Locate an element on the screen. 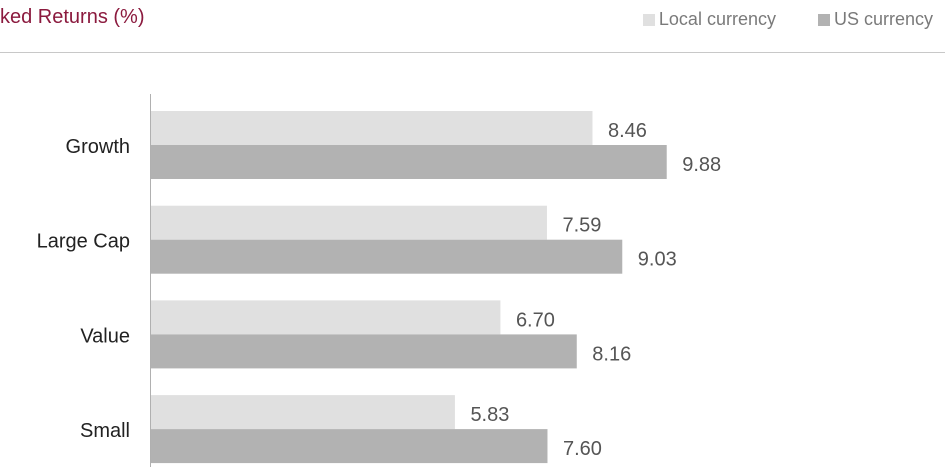 Image resolution: width=945 pixels, height=467 pixels. bar-growth-local is located at coordinates (371, 128).